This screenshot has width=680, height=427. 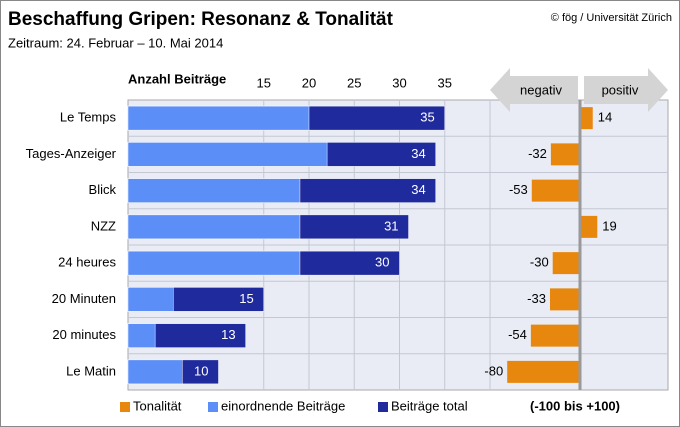 I want to click on legend-label: Beiträge total, so click(x=429, y=405).